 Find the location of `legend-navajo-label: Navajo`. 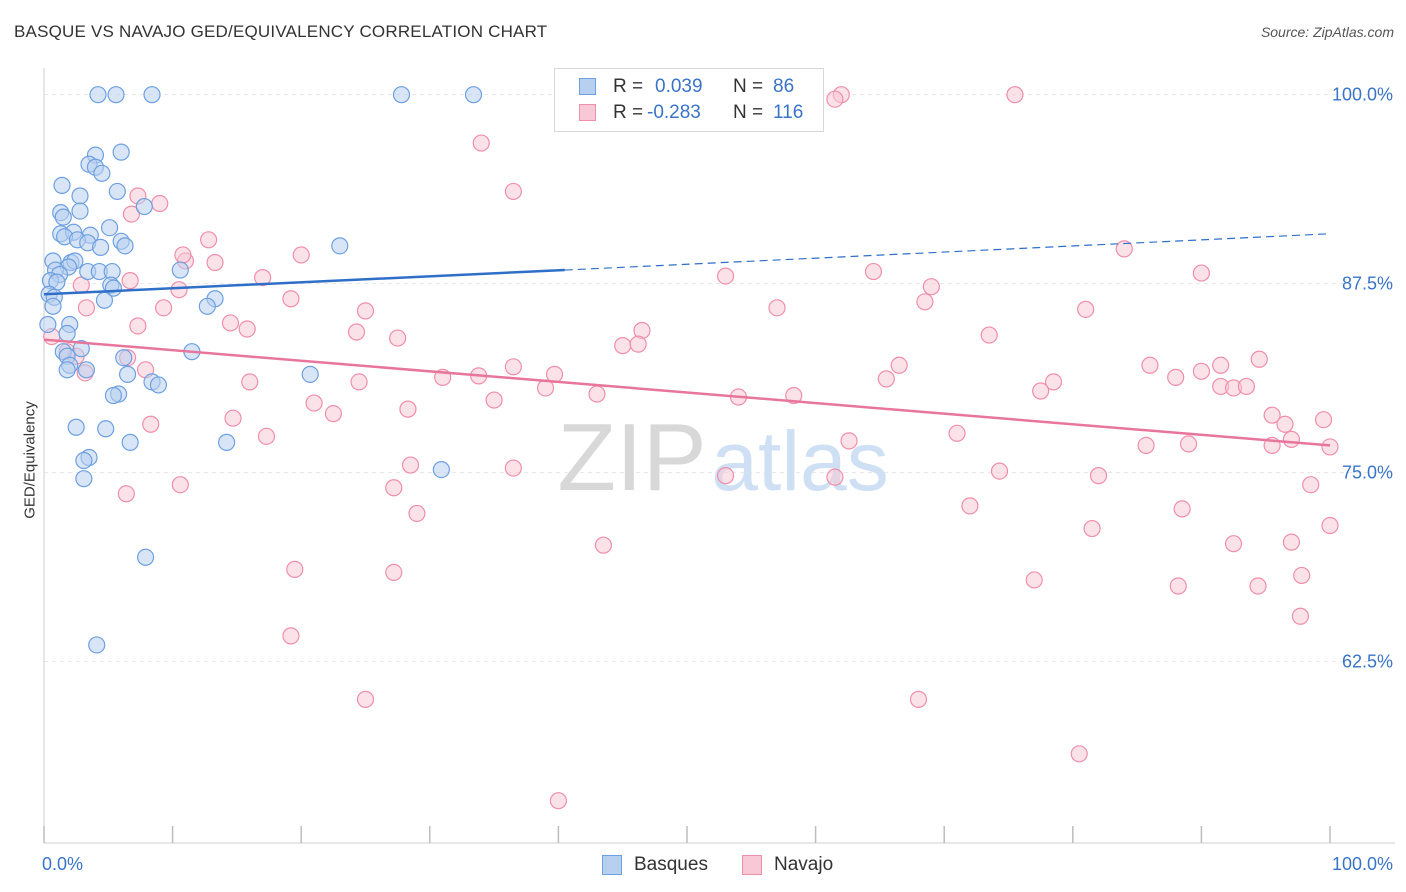

legend-navajo-label: Navajo is located at coordinates (804, 864).